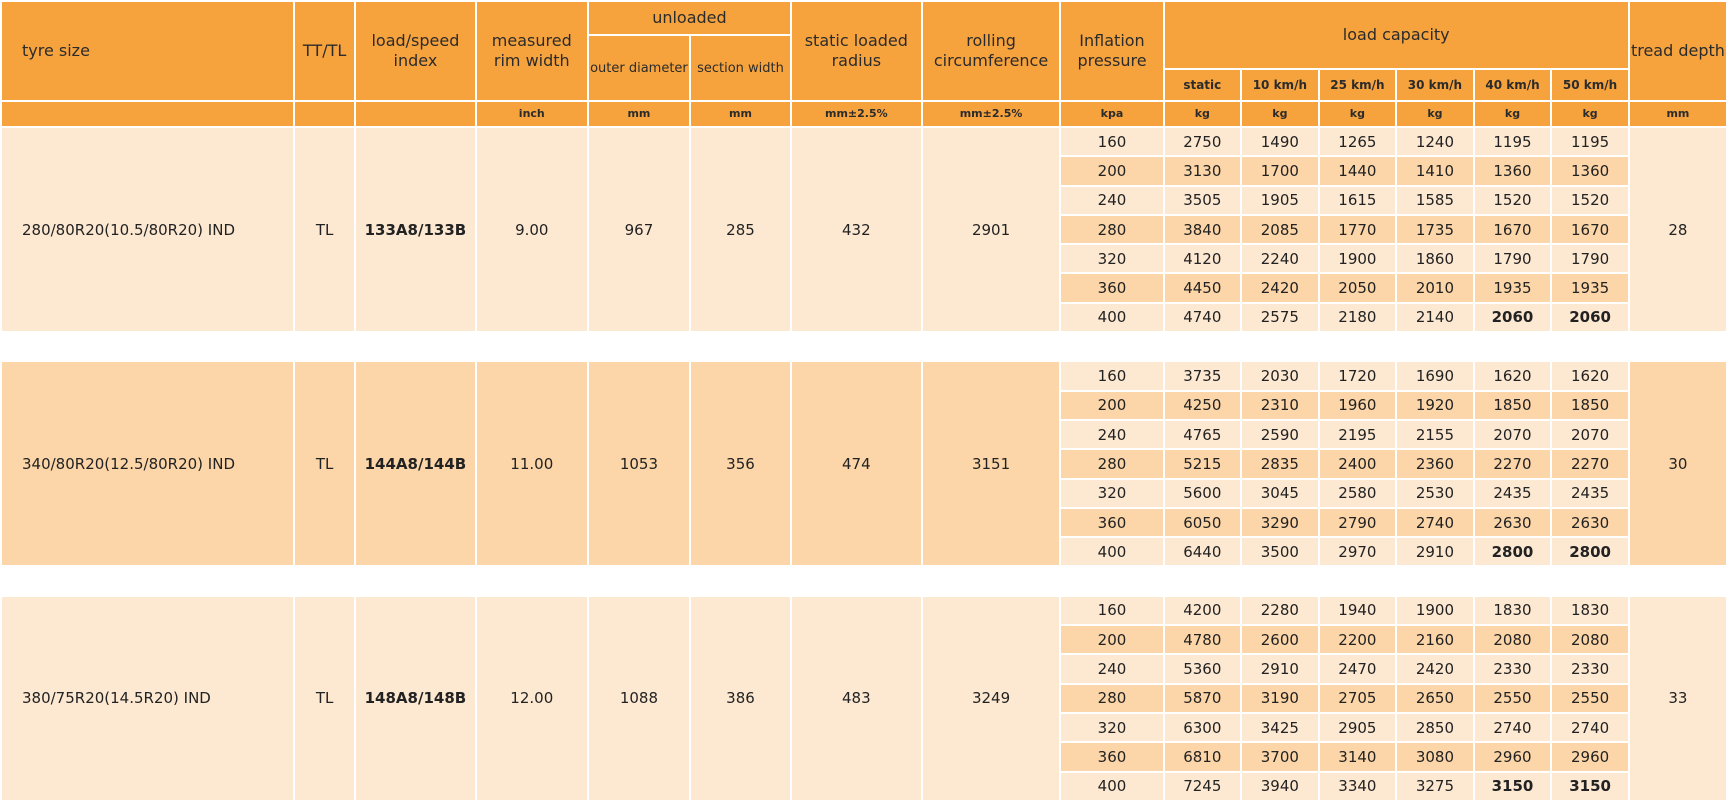  Describe the element at coordinates (1435, 317) in the screenshot. I see `lc-30-cell: 2140` at that location.